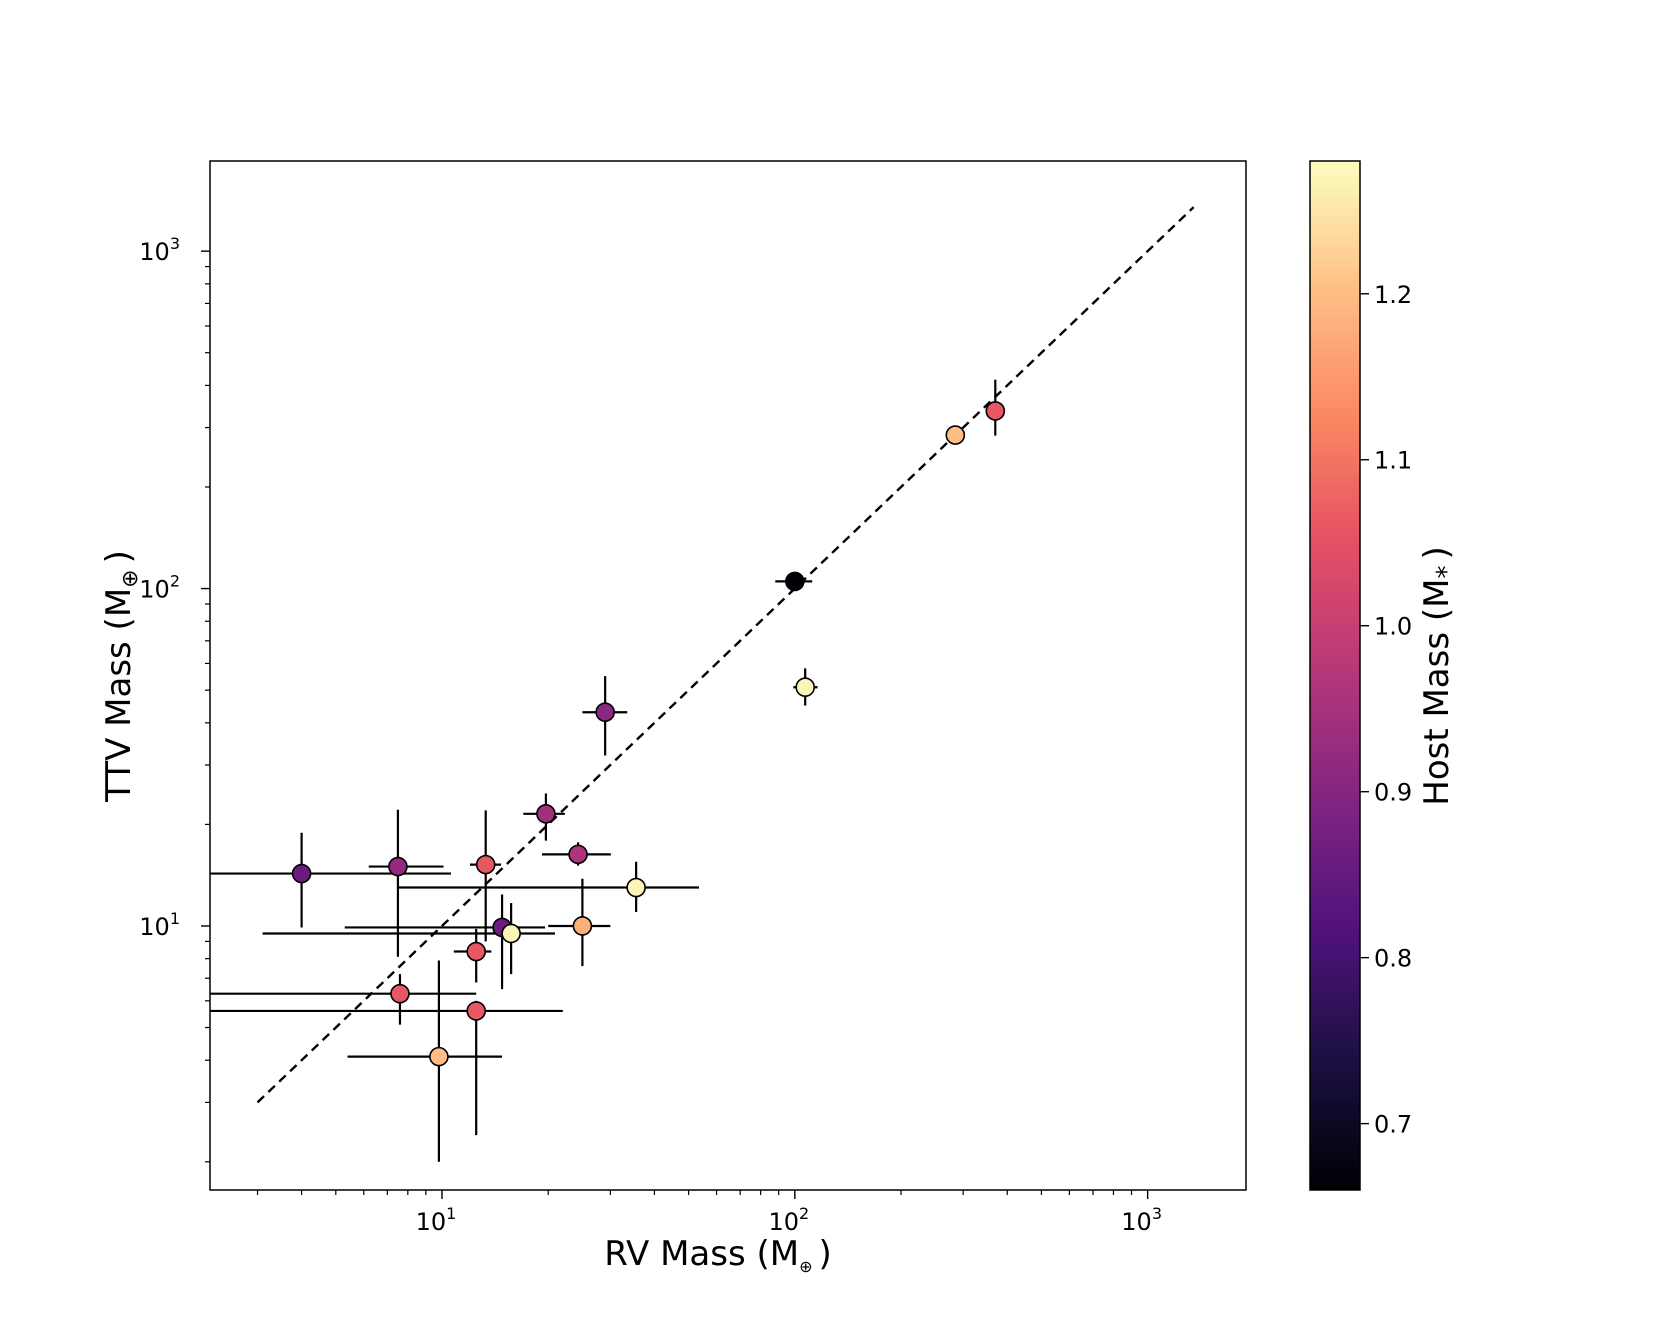 The width and height of the screenshot is (1661, 1329). I want to click on y-tick-label: 10¹, so click(159, 925).